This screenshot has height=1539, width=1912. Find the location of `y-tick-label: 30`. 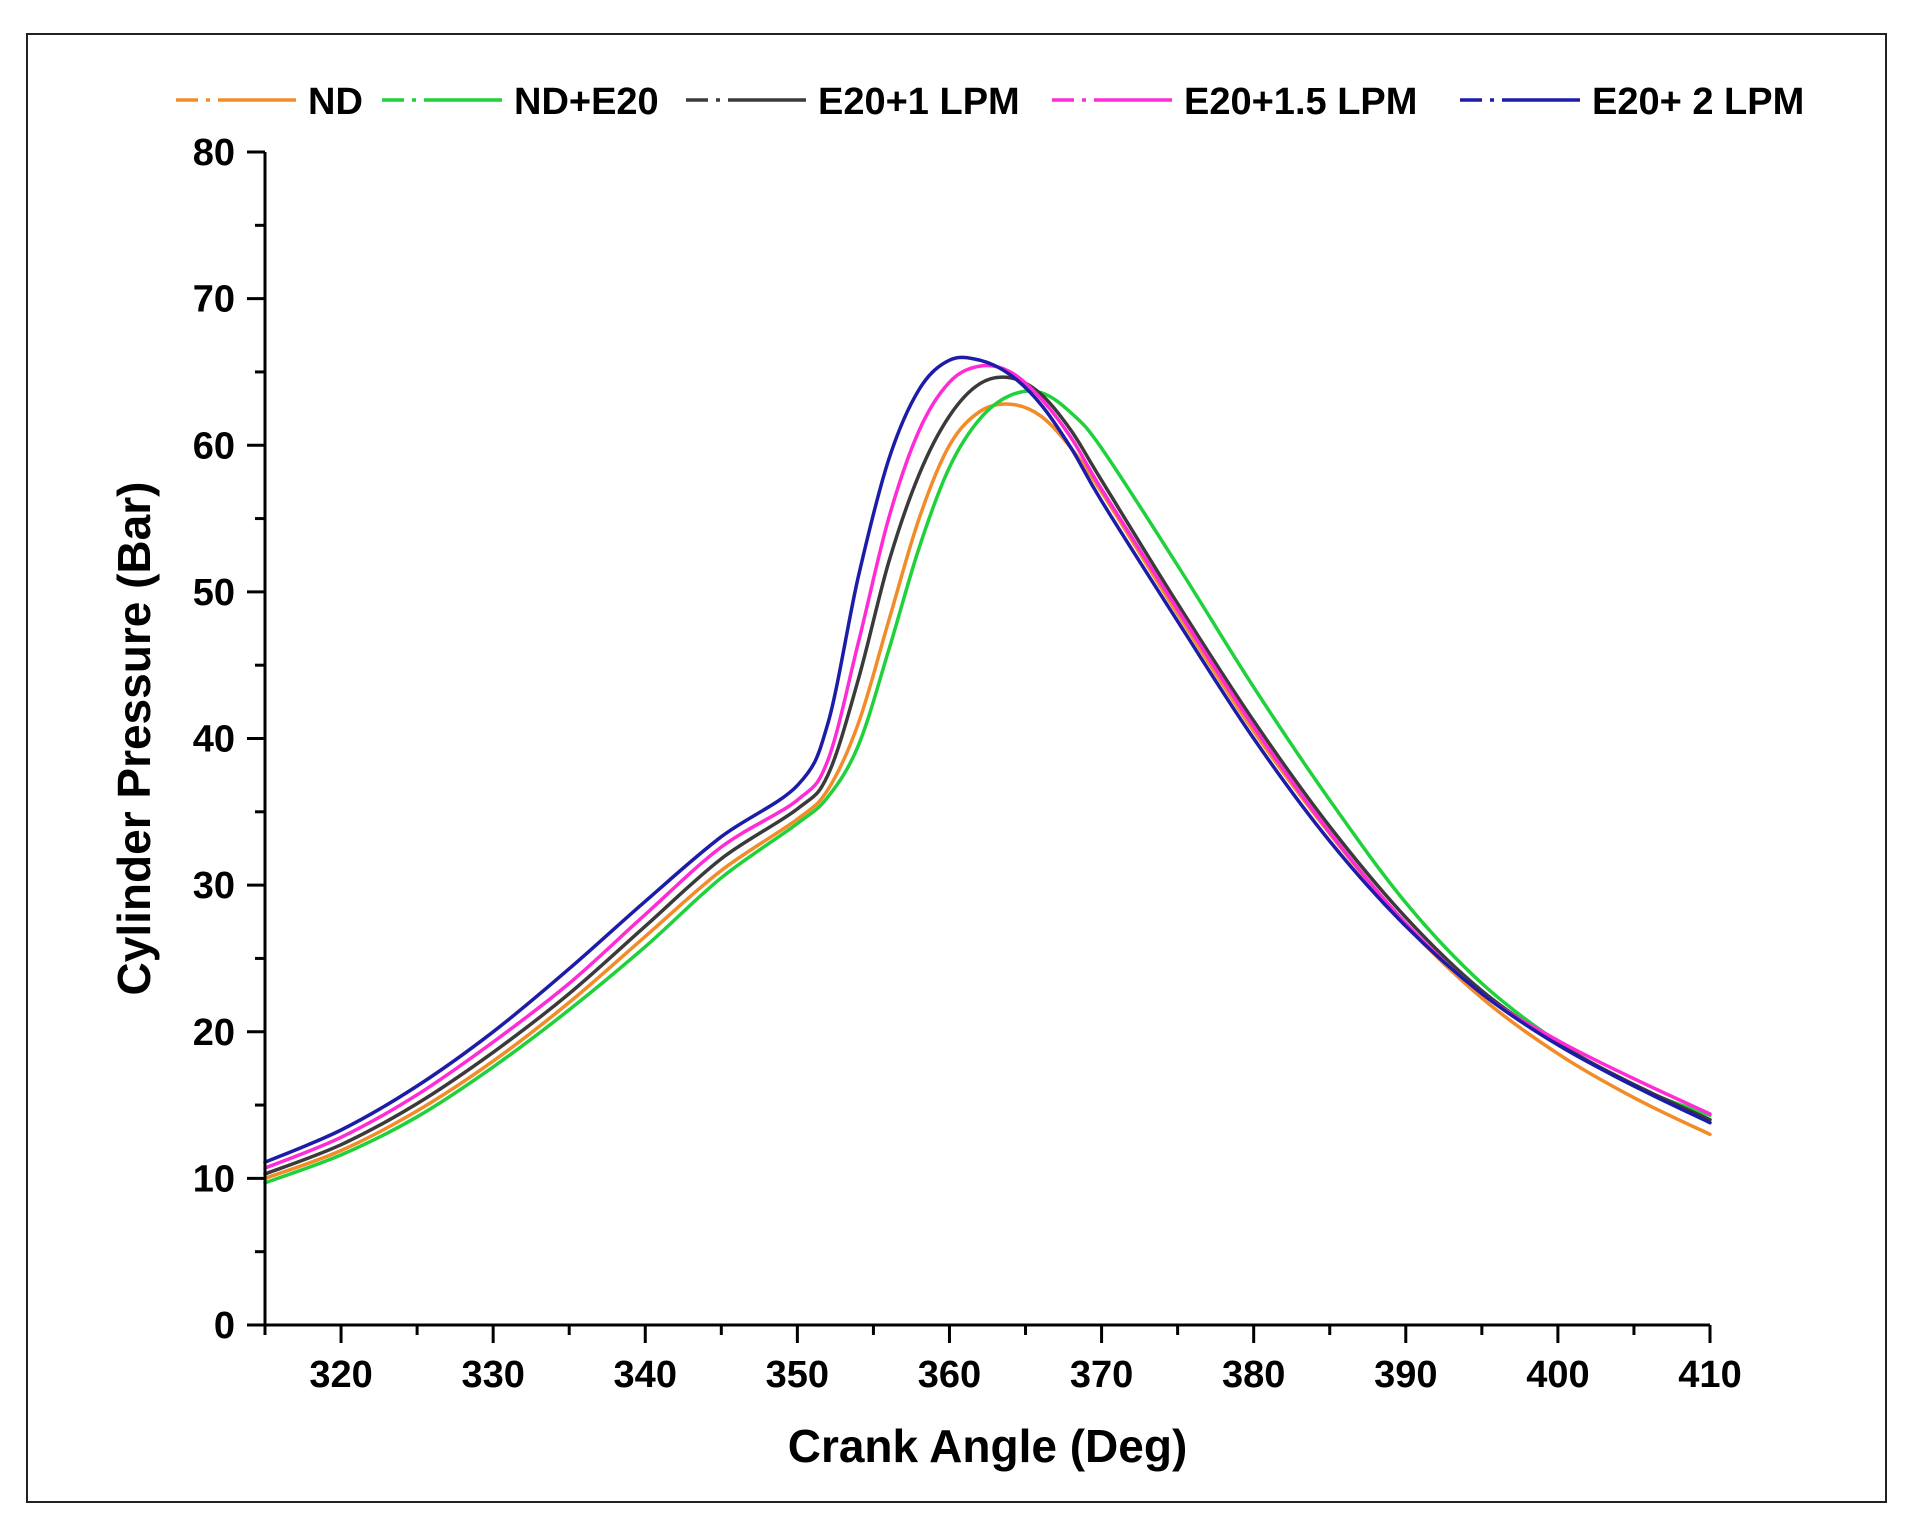

y-tick-label: 30 is located at coordinates (214, 886).